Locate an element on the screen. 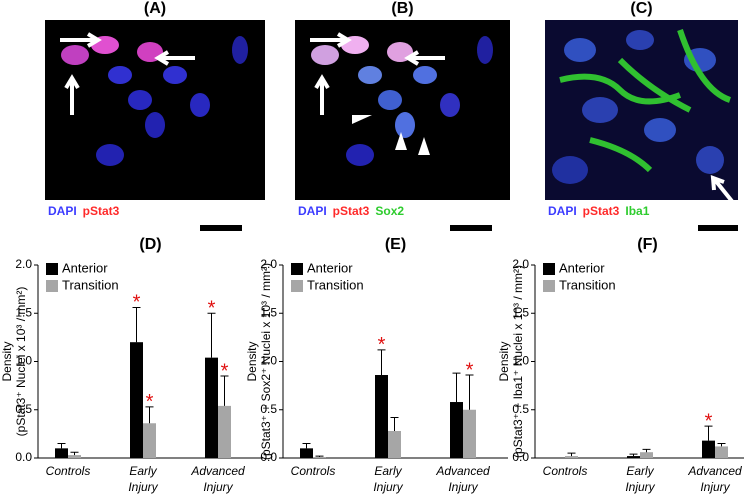  y-axis-label: (pStat3⁺ + Sox2⁺ Nuclei x 10³ / mm²) is located at coordinates (266, 361).